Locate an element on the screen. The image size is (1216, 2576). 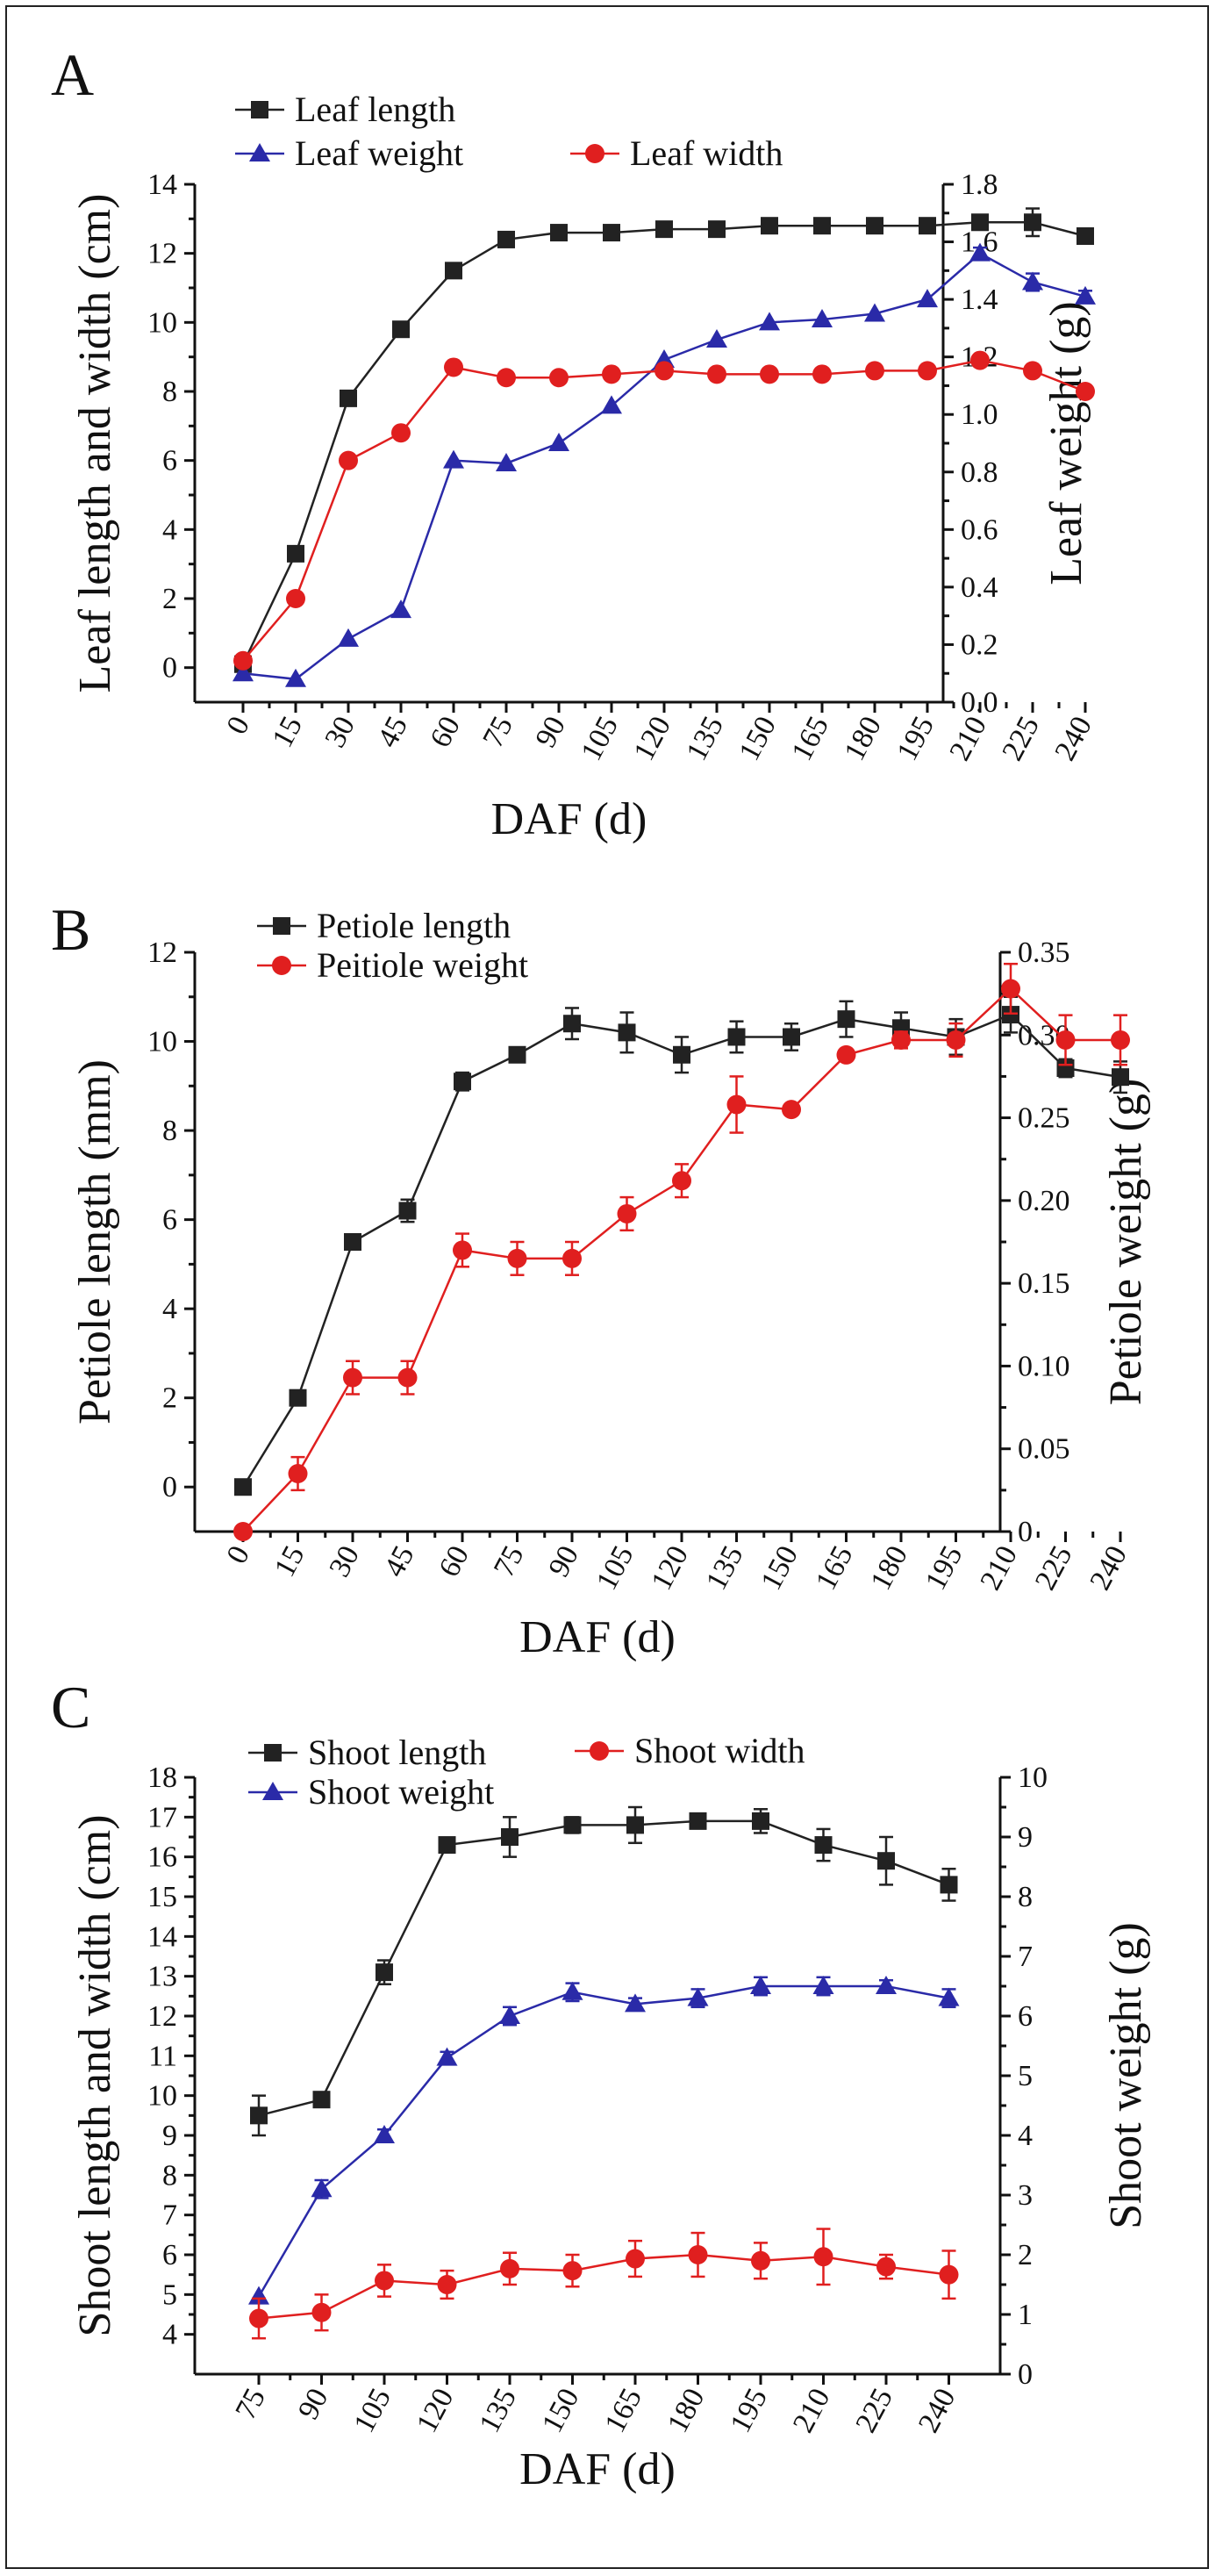
x-tick-label: 60 is located at coordinates (445, 732).